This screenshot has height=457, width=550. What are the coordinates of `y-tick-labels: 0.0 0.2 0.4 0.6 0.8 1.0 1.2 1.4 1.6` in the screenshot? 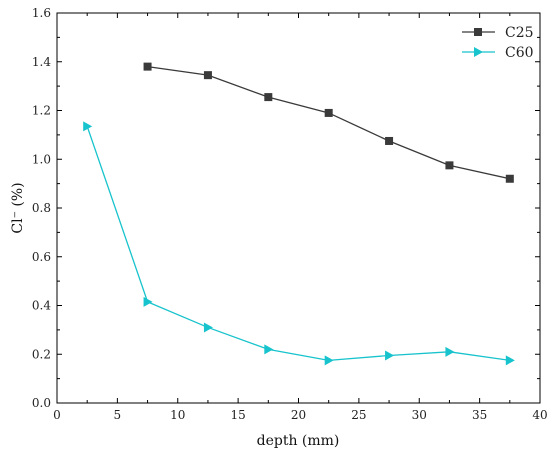 It's located at (41, 208).